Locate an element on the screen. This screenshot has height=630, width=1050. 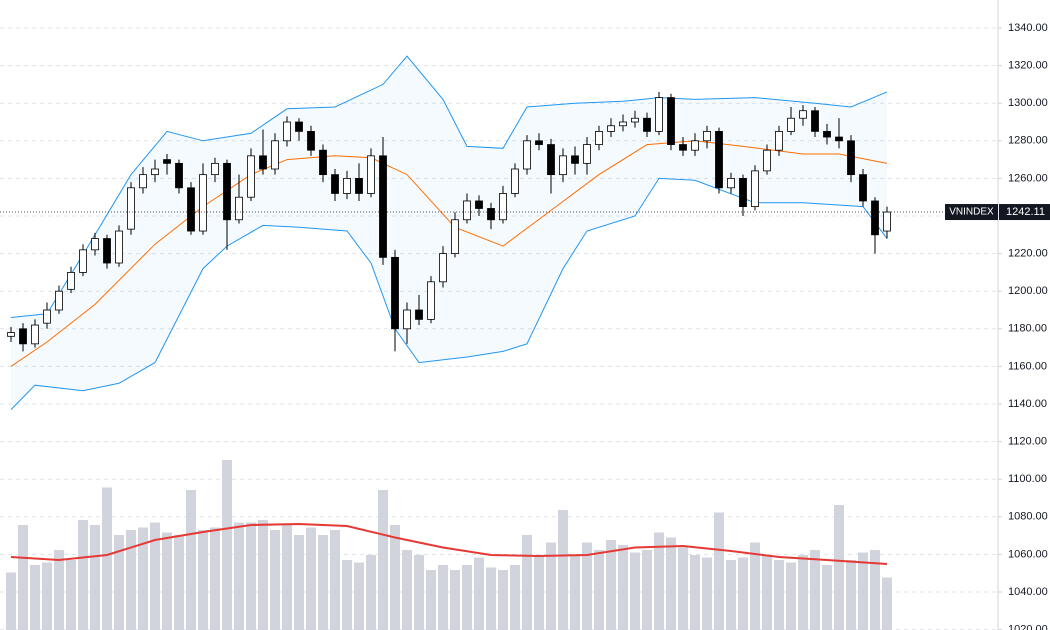
y-tick-label: 1260.00 is located at coordinates (1028, 178).